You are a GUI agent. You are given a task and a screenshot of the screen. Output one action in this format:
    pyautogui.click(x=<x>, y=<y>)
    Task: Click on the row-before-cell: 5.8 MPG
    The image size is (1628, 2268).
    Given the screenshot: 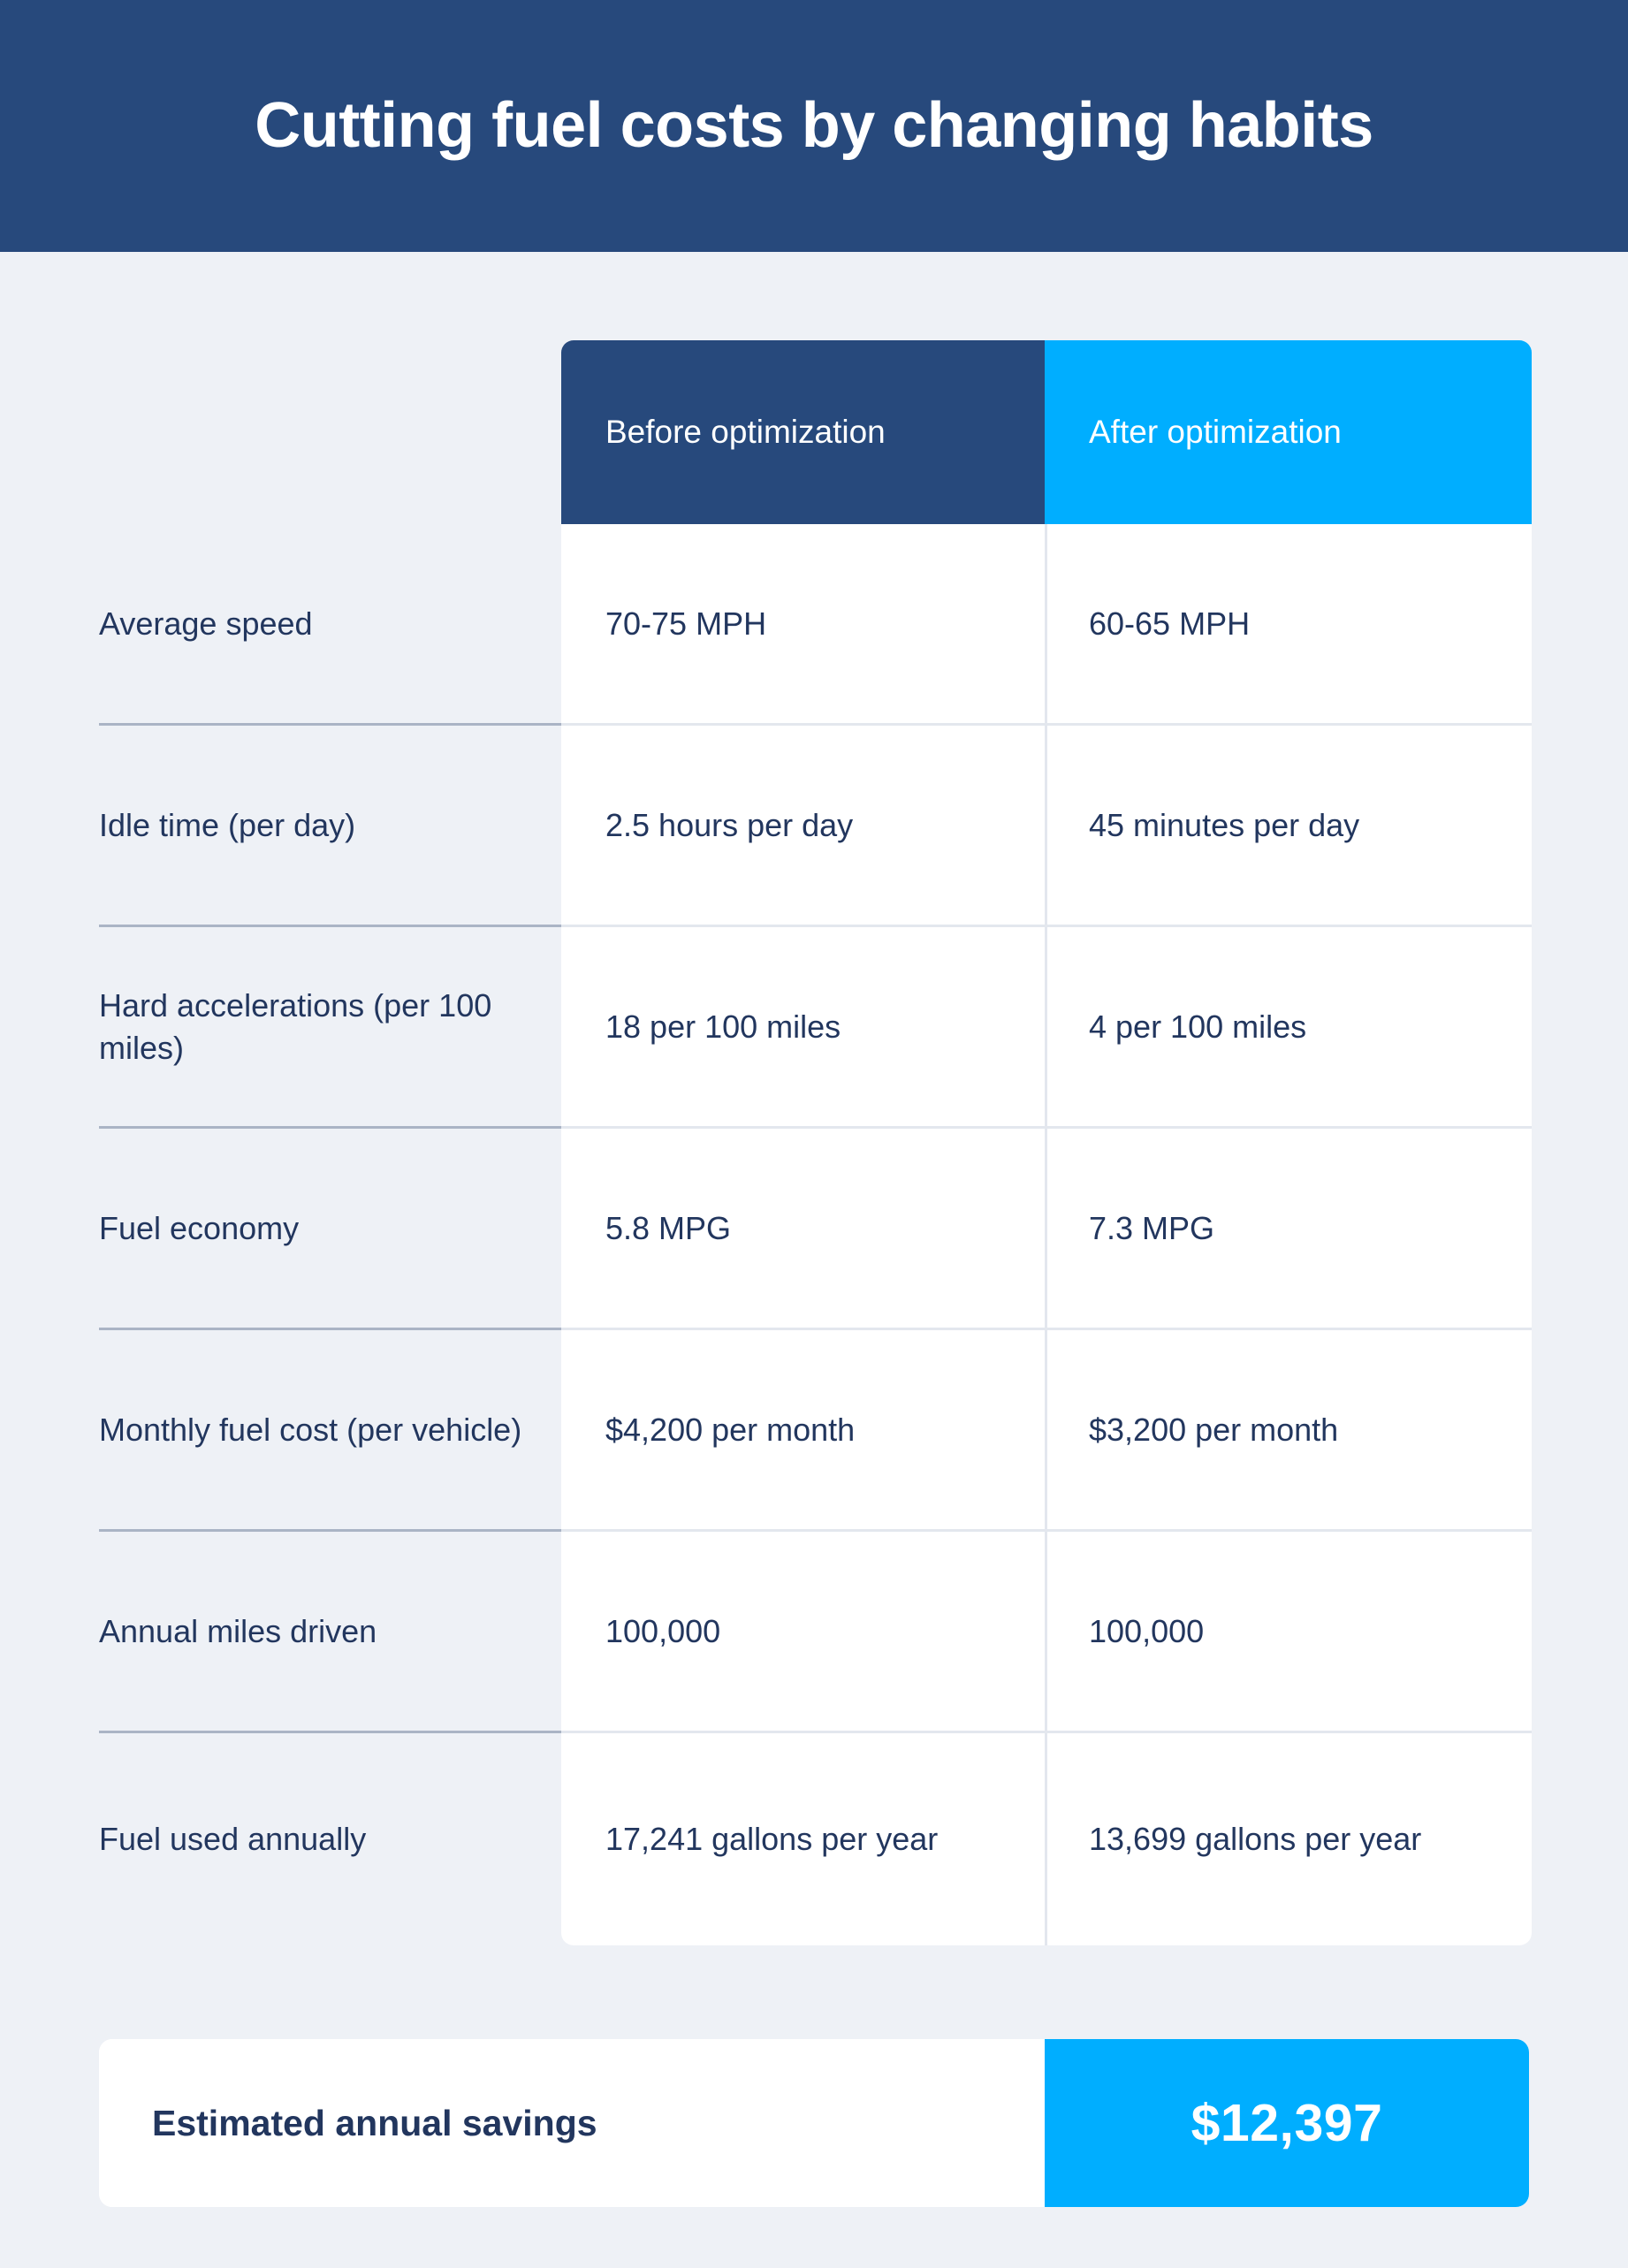 What is the action you would take?
    pyautogui.click(x=803, y=1229)
    